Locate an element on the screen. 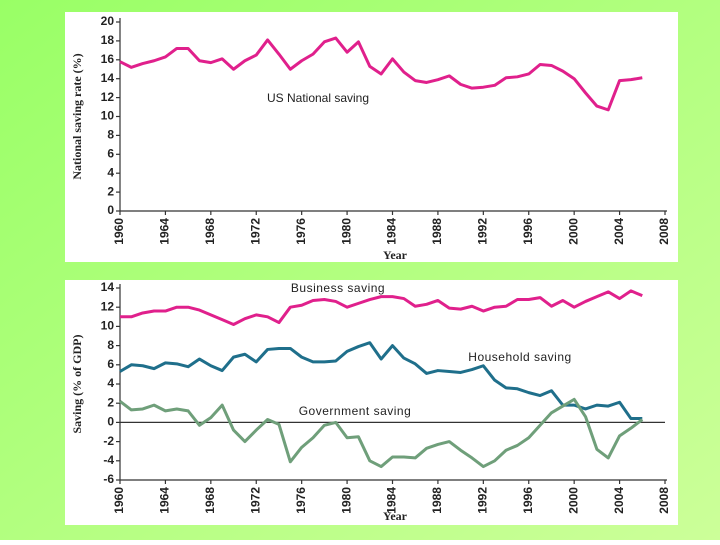 This screenshot has width=720, height=545. annotation: US National saving is located at coordinates (318, 98).